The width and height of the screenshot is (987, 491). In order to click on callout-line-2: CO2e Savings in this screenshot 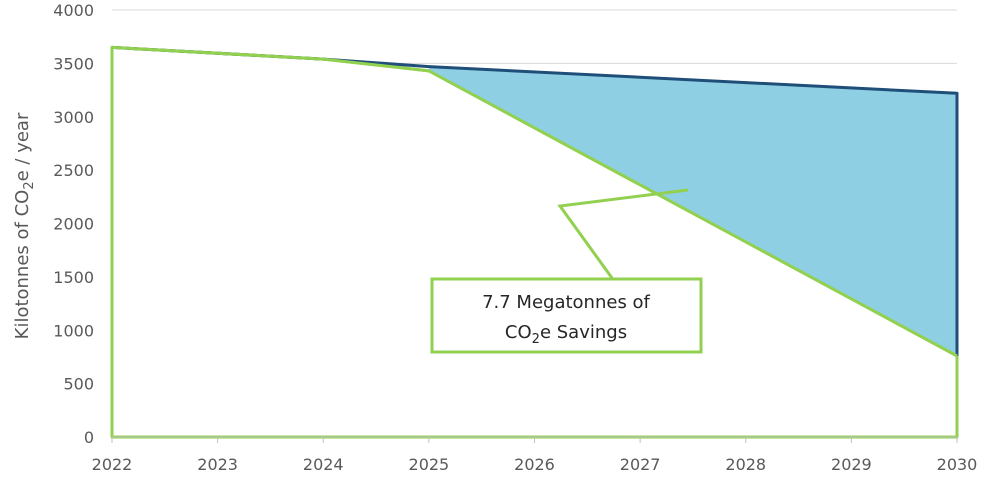, I will do `click(566, 334)`.